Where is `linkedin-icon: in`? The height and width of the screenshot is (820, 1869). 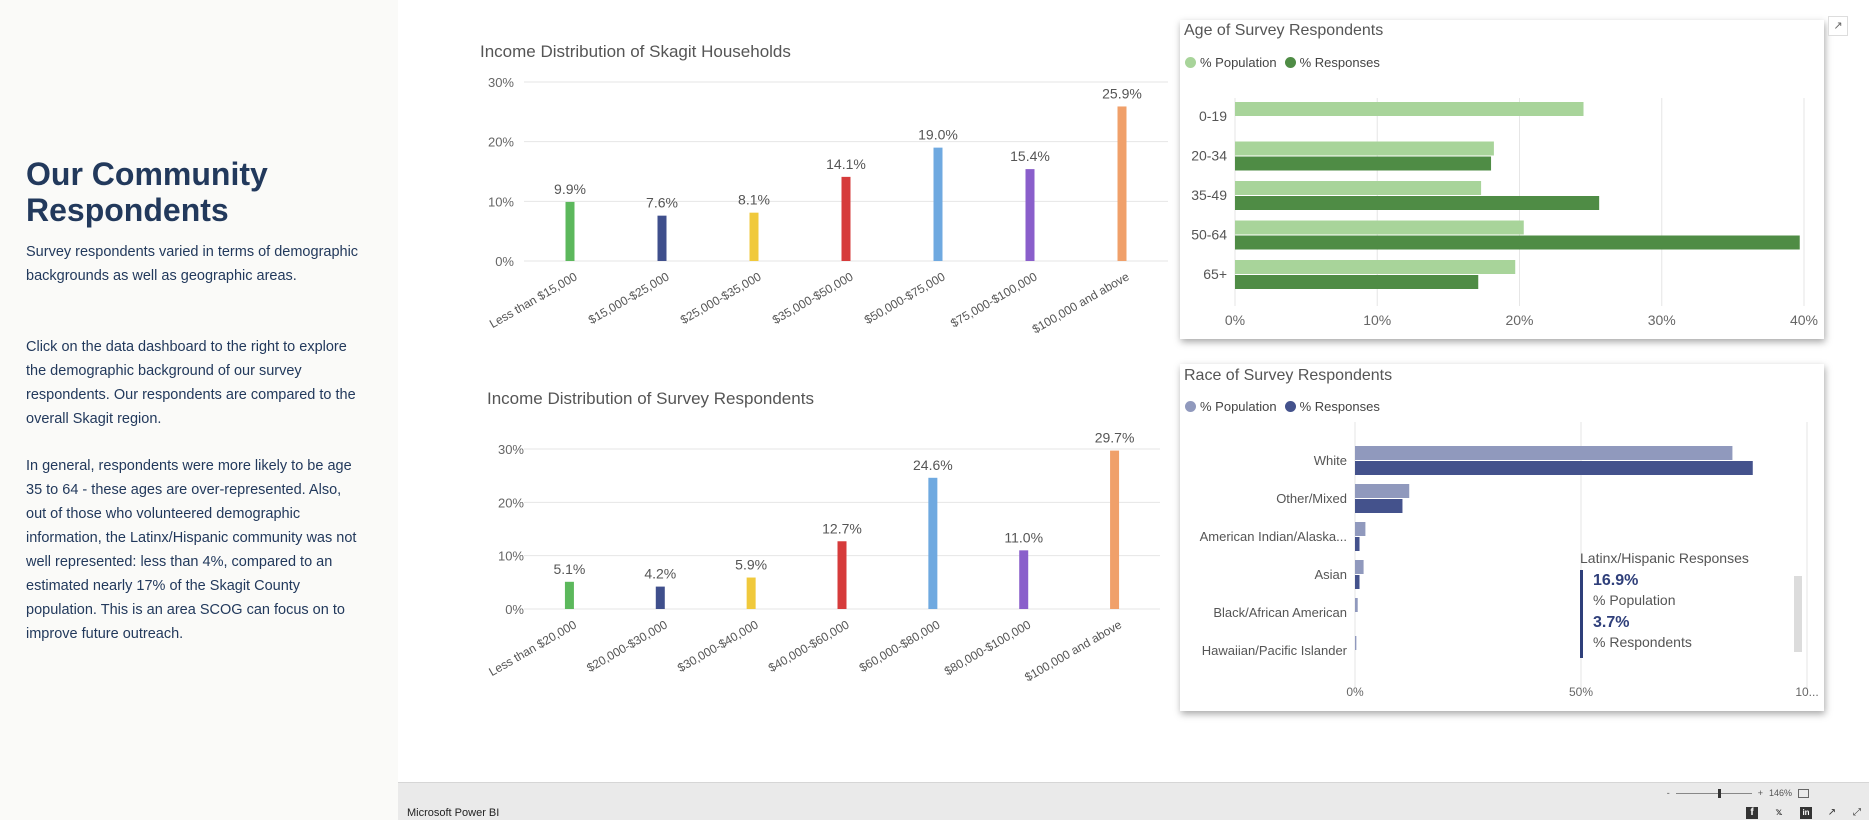 linkedin-icon: in is located at coordinates (1806, 813).